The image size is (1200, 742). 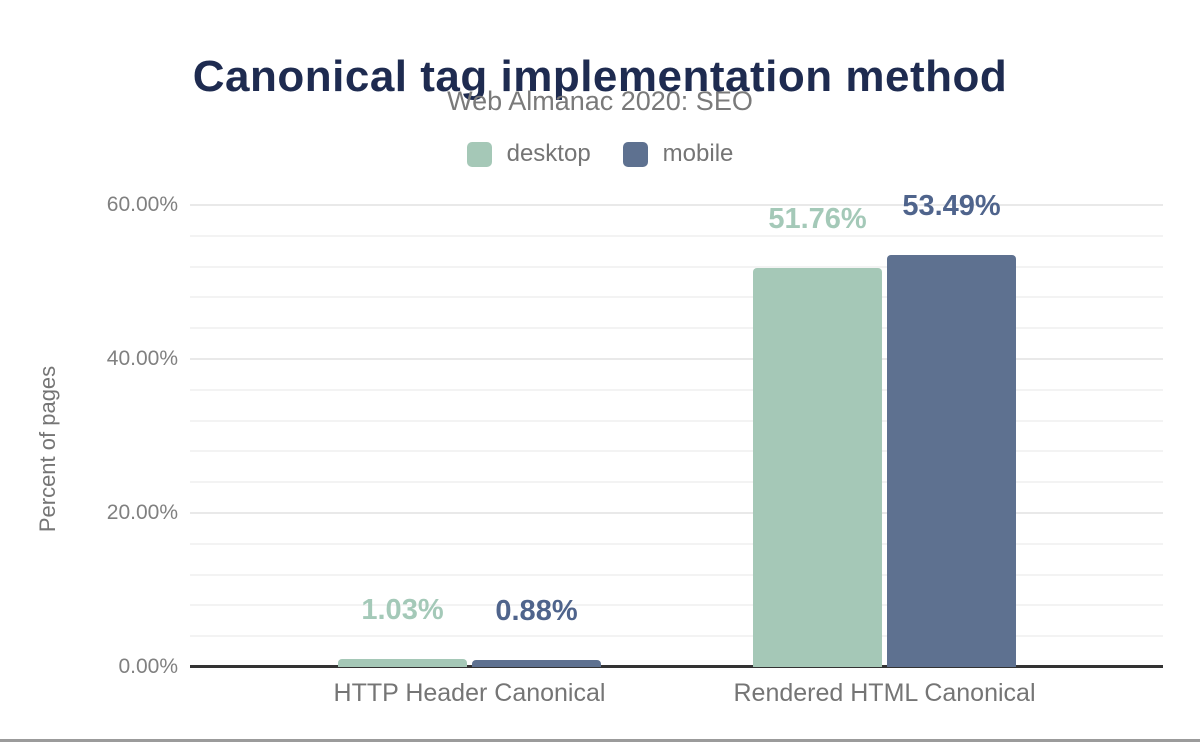 What do you see at coordinates (142, 204) in the screenshot?
I see `y-tick-label: 60.00%` at bounding box center [142, 204].